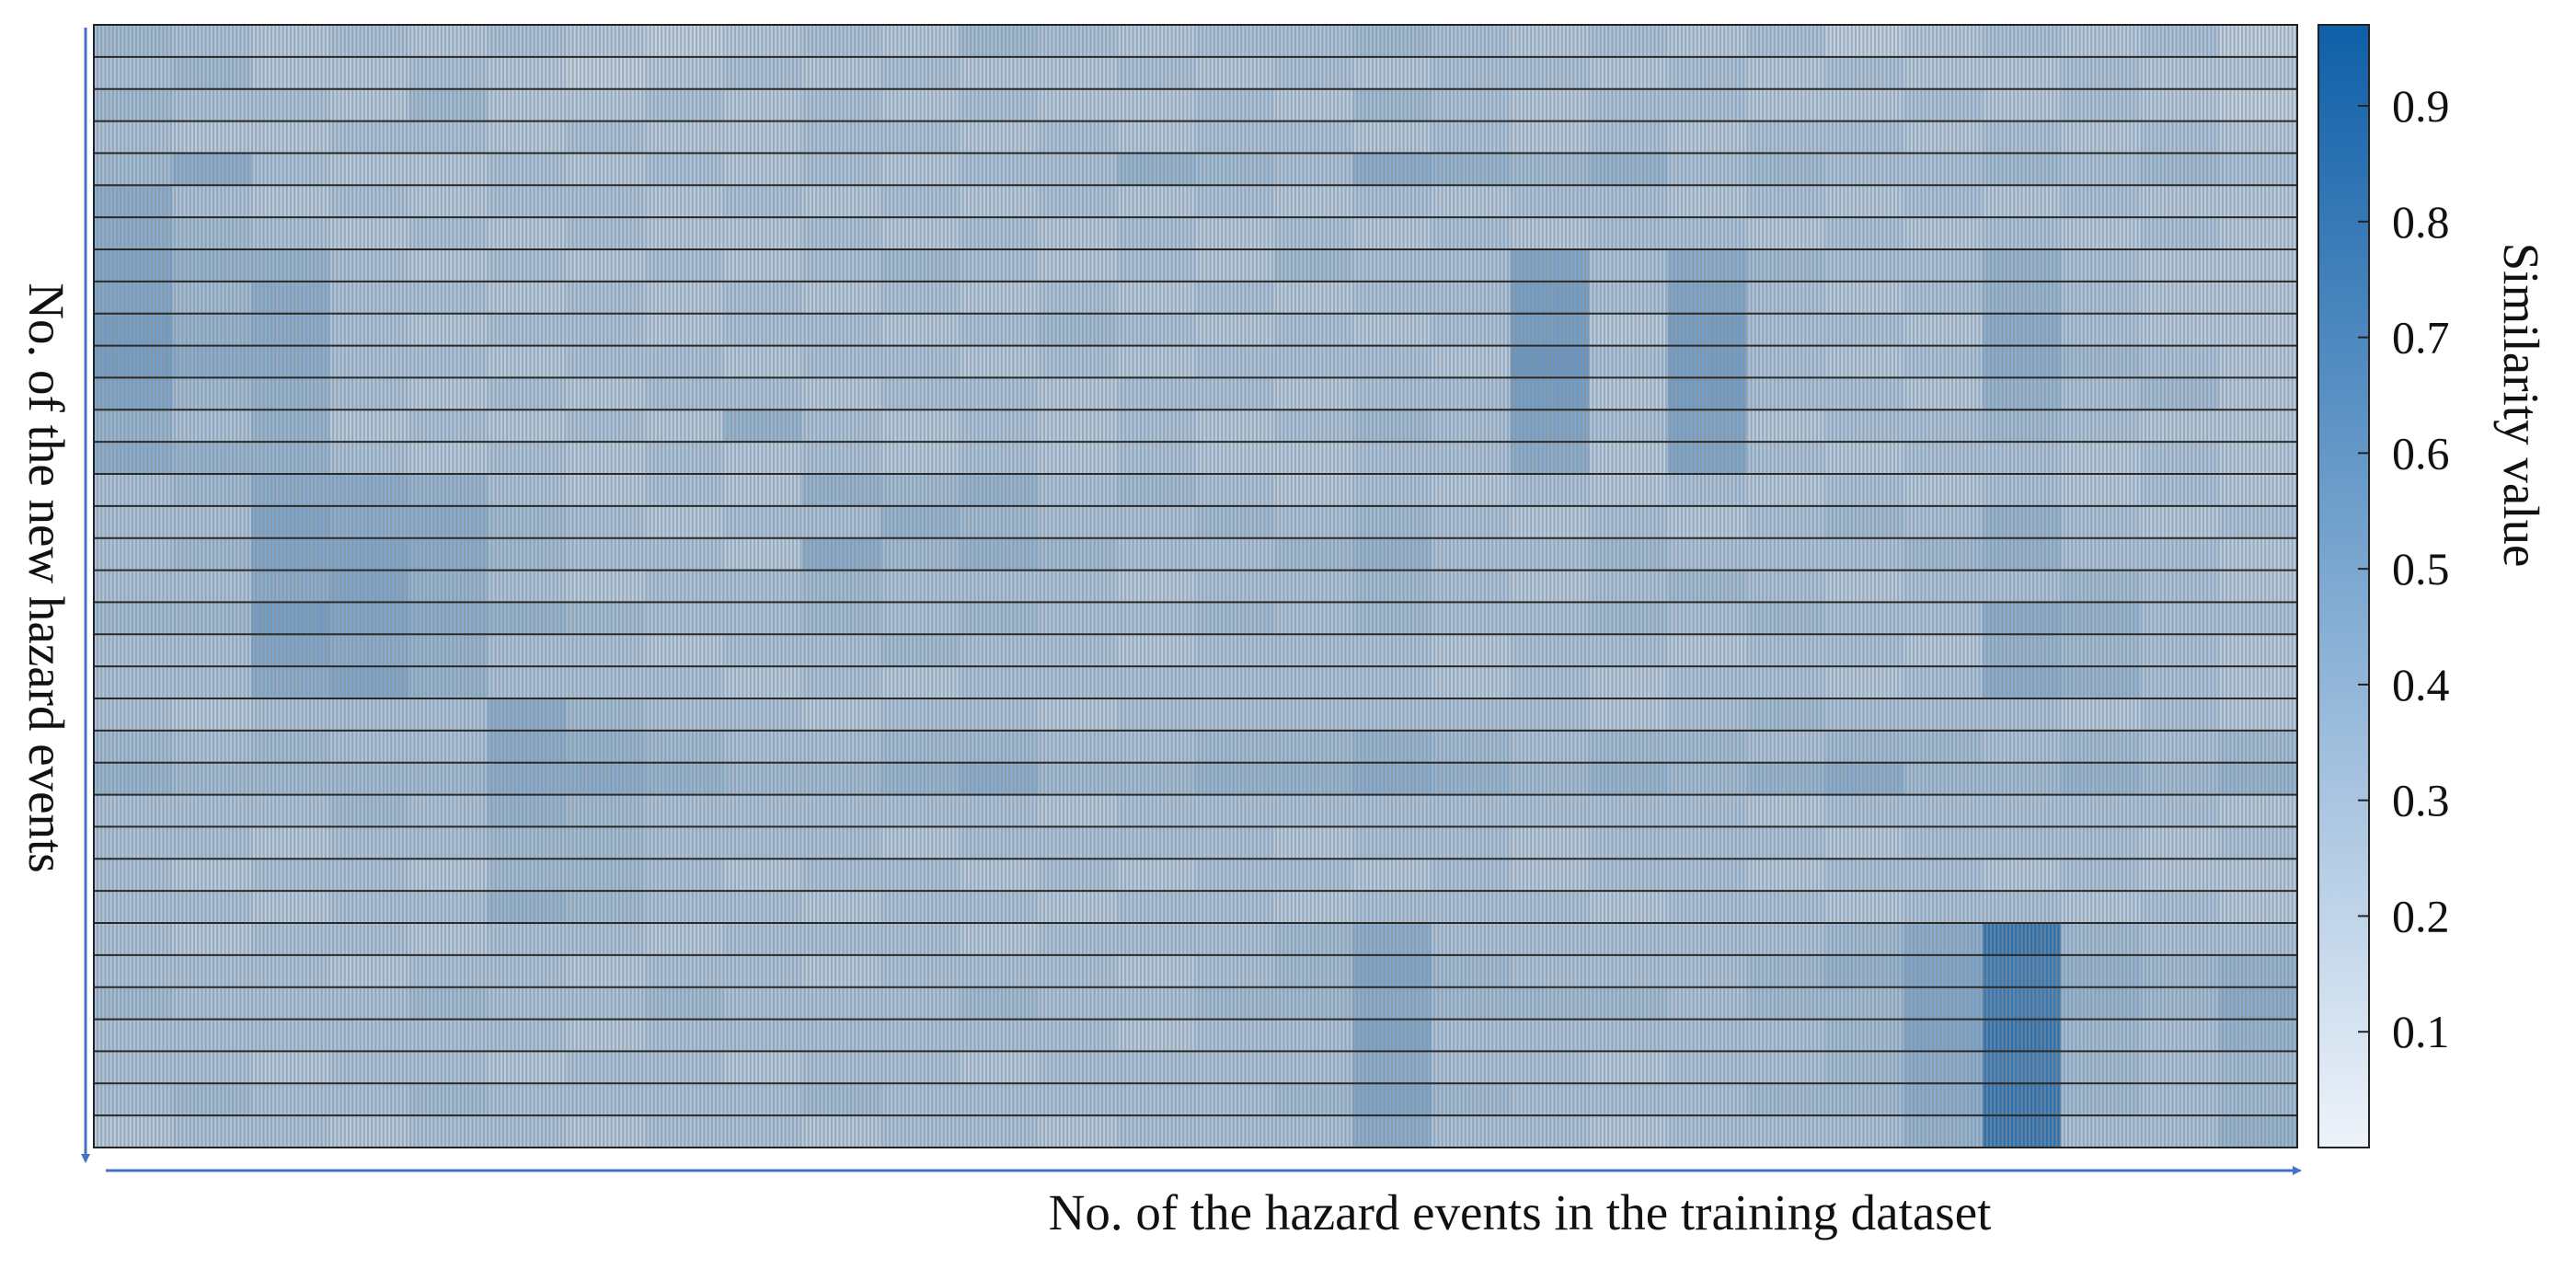 This screenshot has height=1269, width=2576. Describe the element at coordinates (2421, 106) in the screenshot. I see `colorbar-tick-label: 0.9` at that location.